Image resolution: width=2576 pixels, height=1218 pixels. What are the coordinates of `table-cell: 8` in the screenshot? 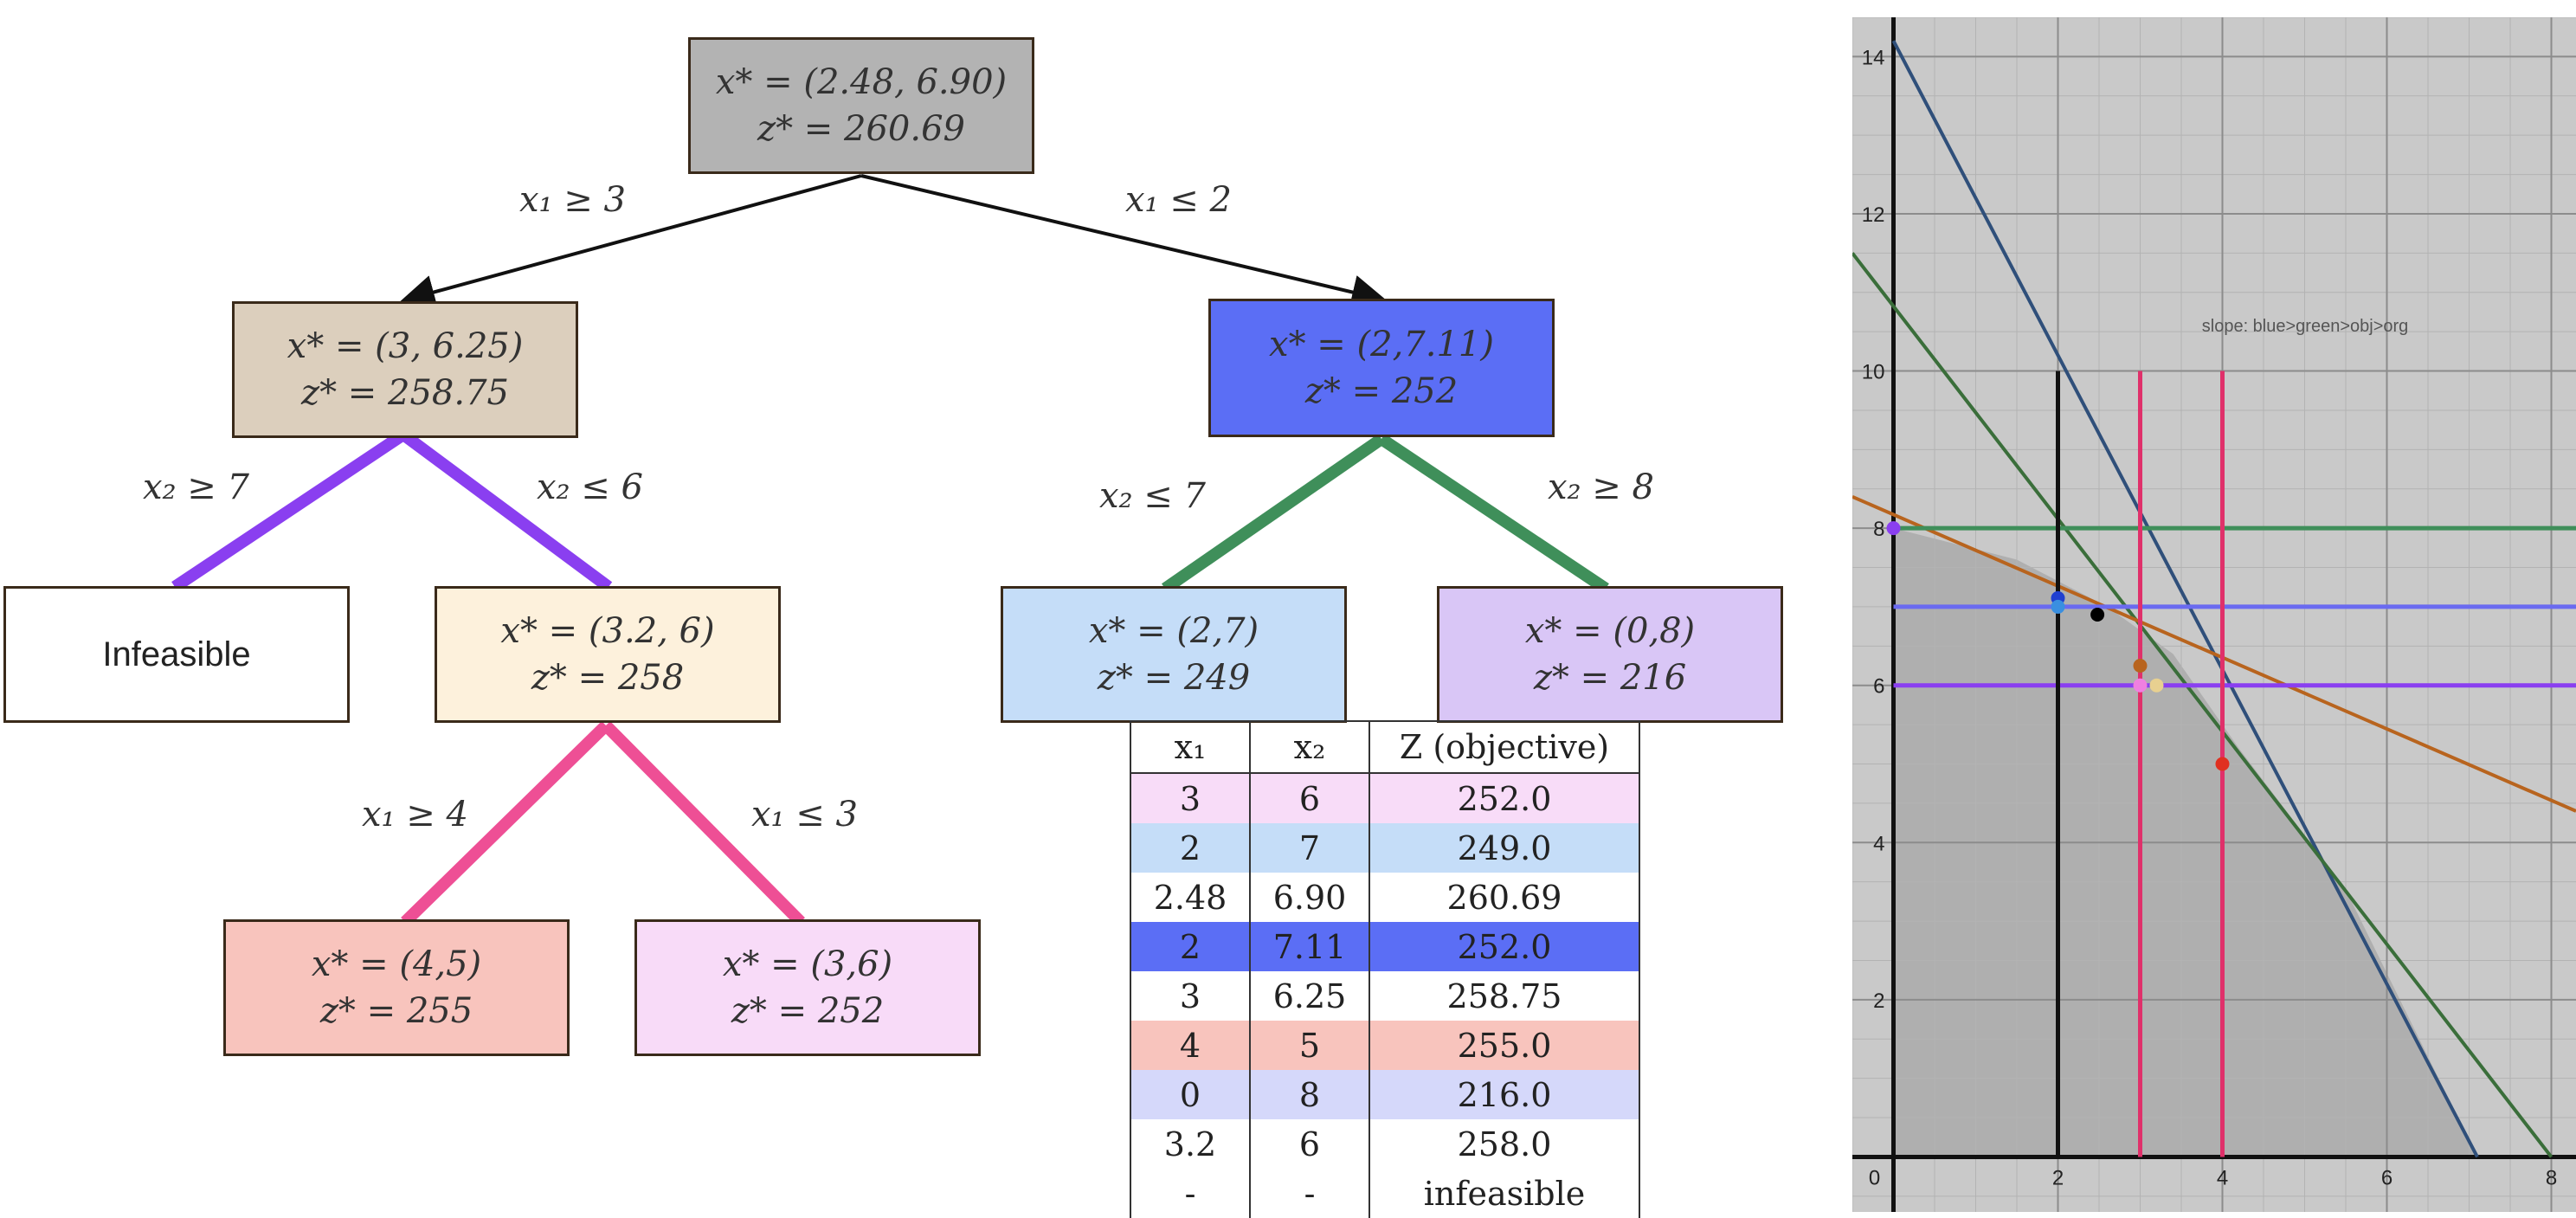 It's located at (1309, 1094).